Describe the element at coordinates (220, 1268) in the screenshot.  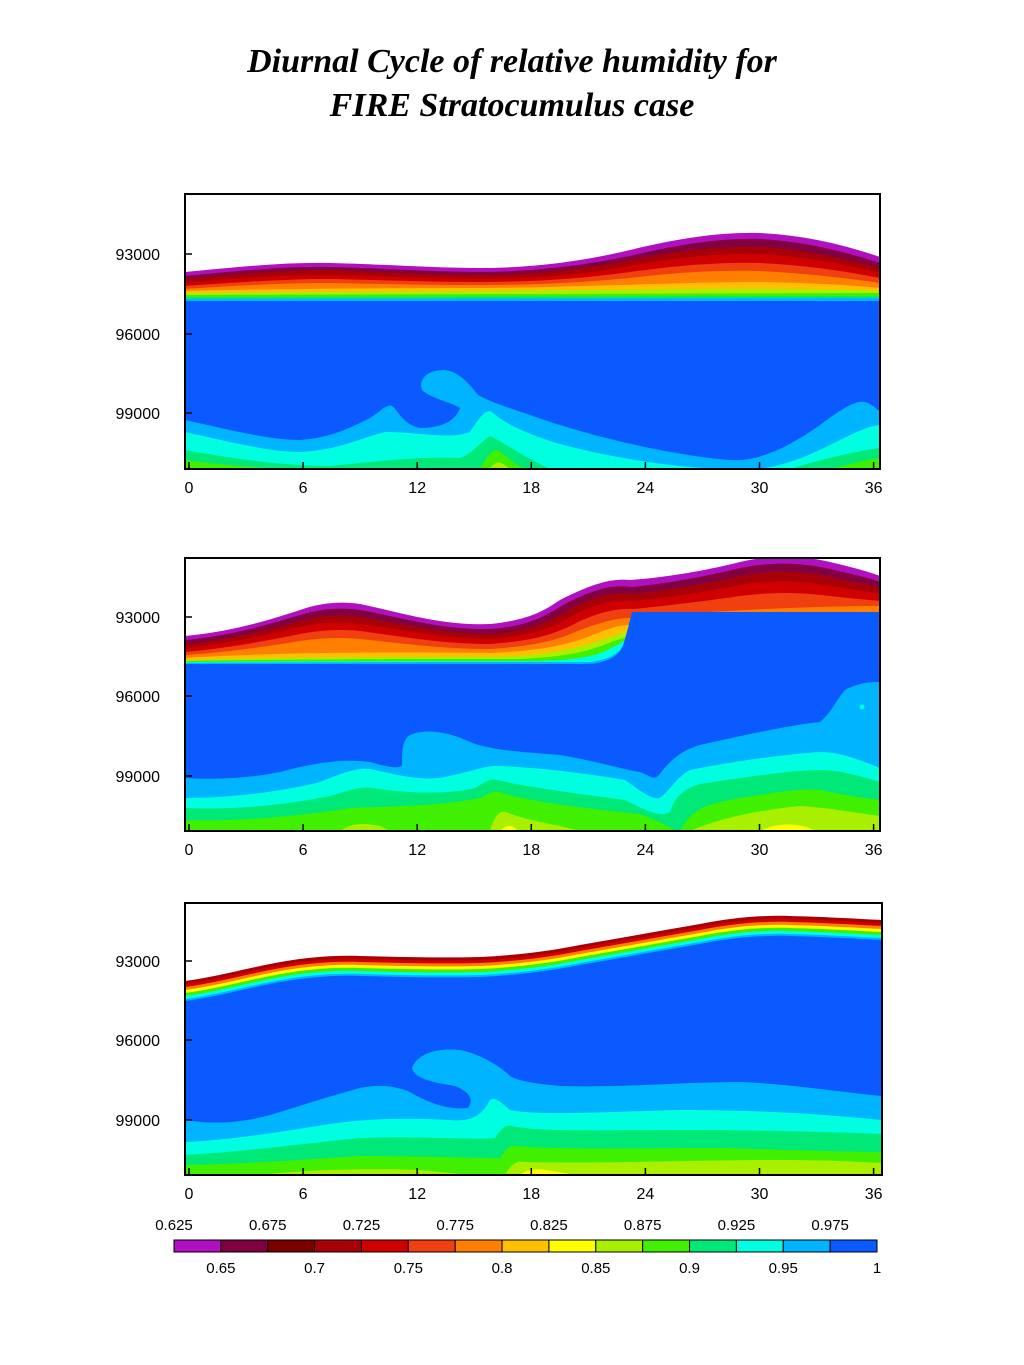
I see `colorbar-label: 0.65` at that location.